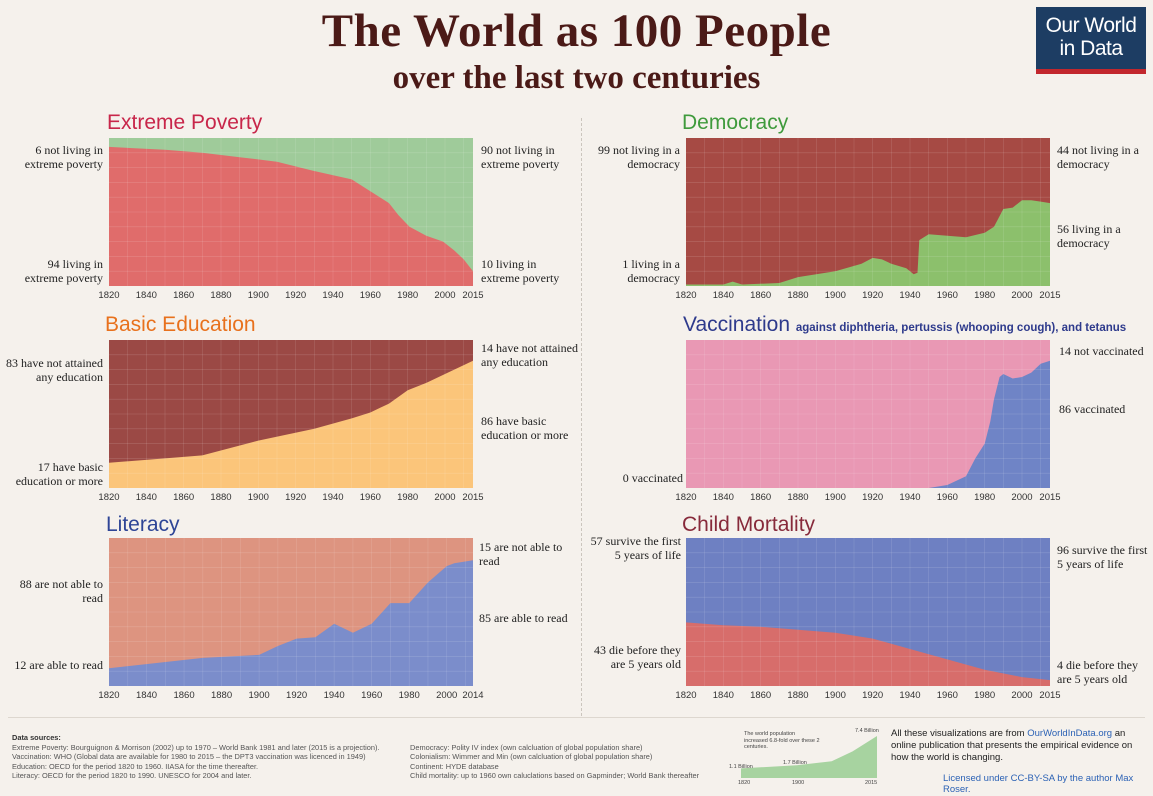 This screenshot has width=1153, height=796. What do you see at coordinates (637, 657) in the screenshot?
I see `mortality-left-bottom-label: 43 die before they are 5 years old` at bounding box center [637, 657].